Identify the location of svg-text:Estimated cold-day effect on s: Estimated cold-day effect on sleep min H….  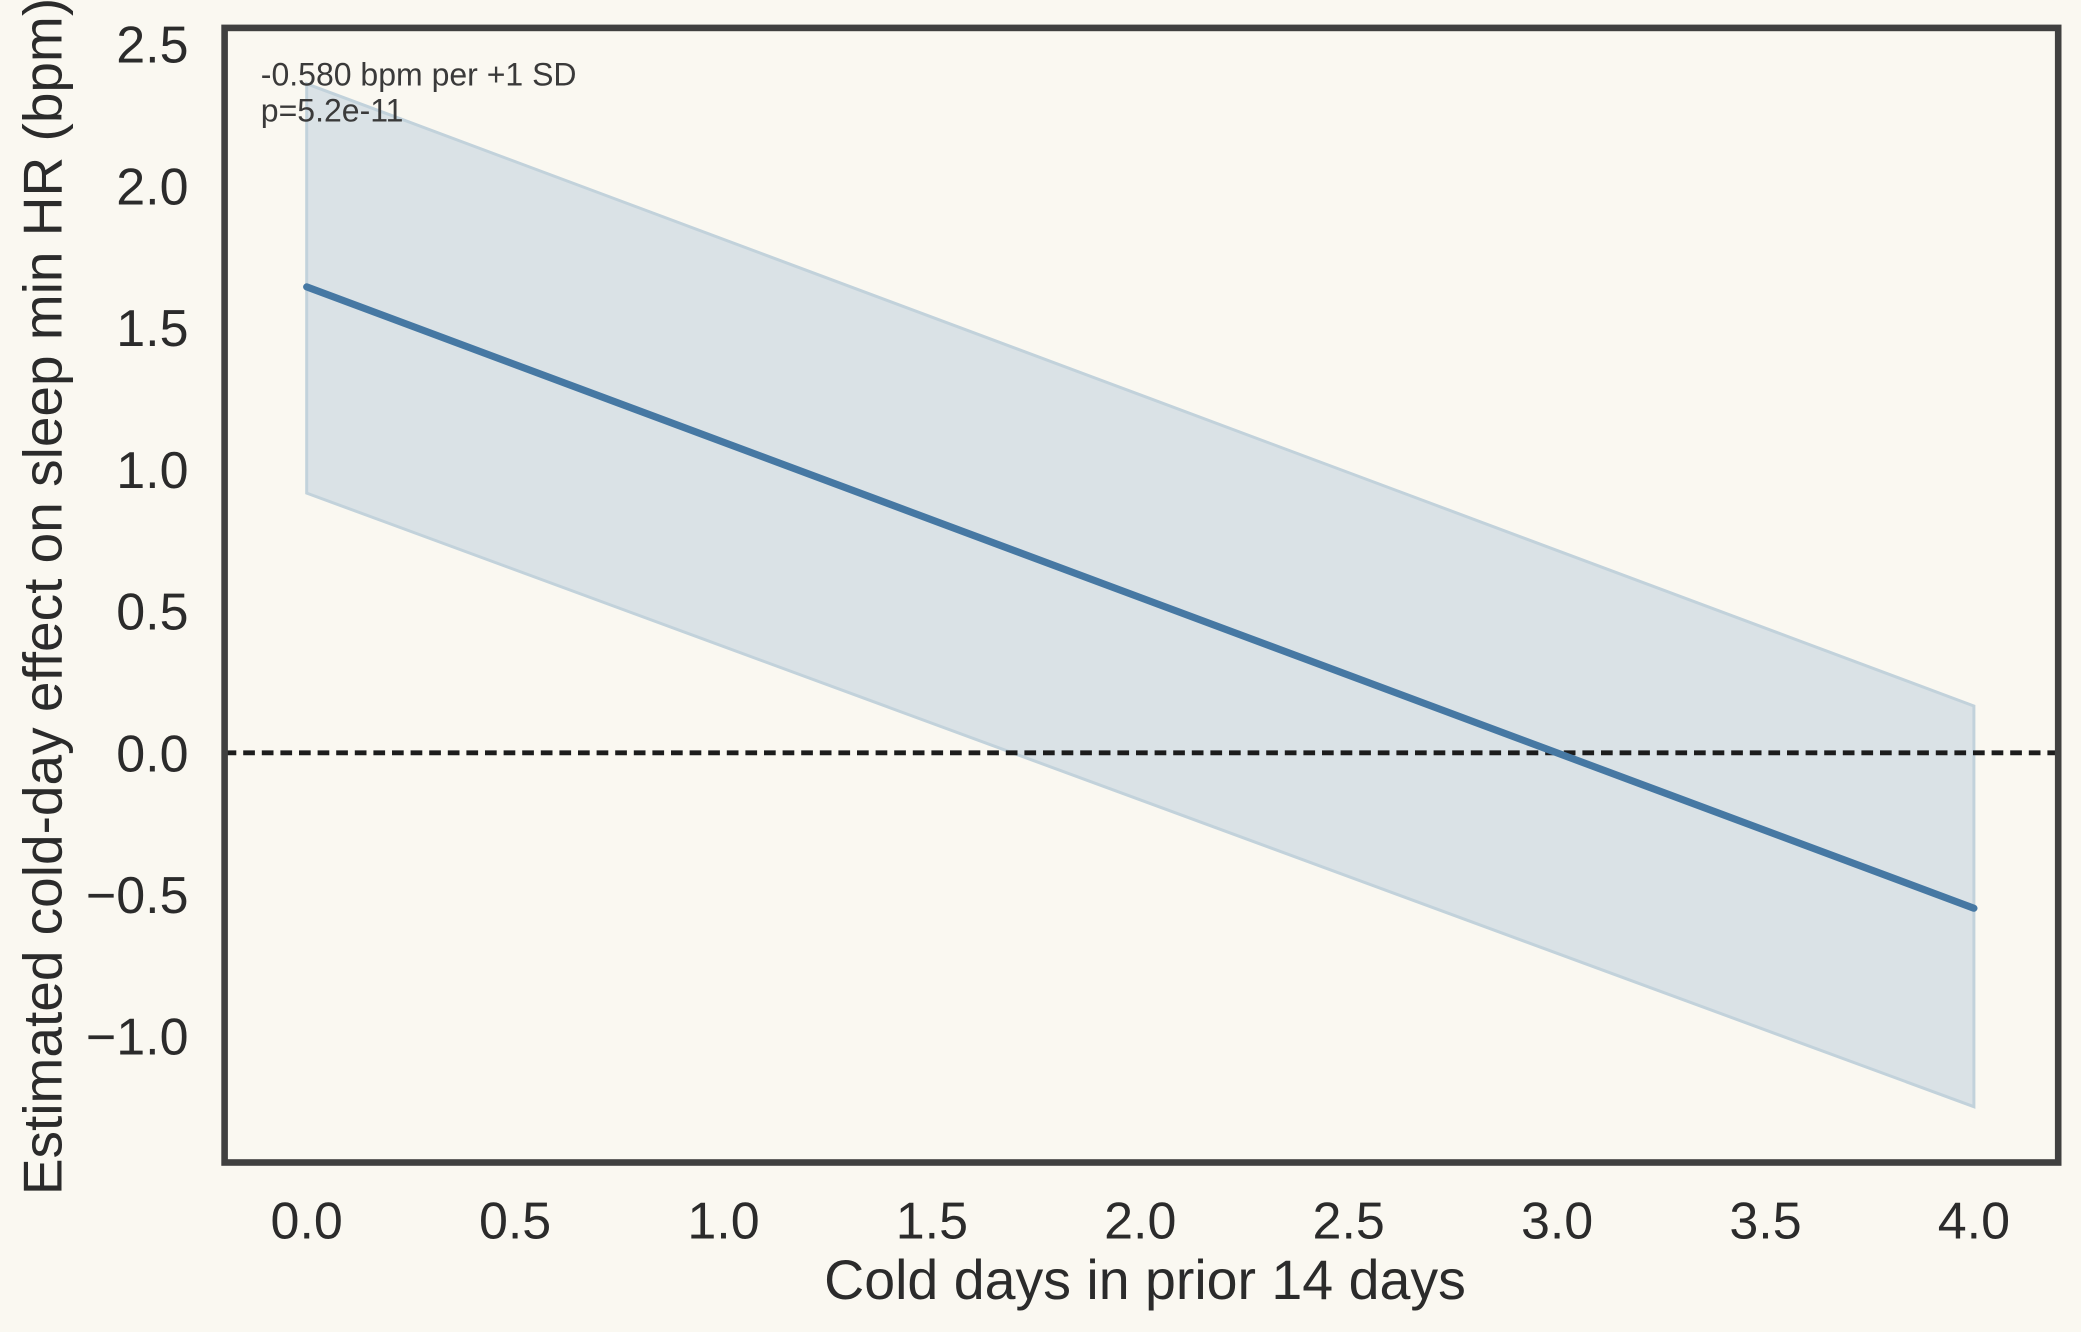
(43, 597).